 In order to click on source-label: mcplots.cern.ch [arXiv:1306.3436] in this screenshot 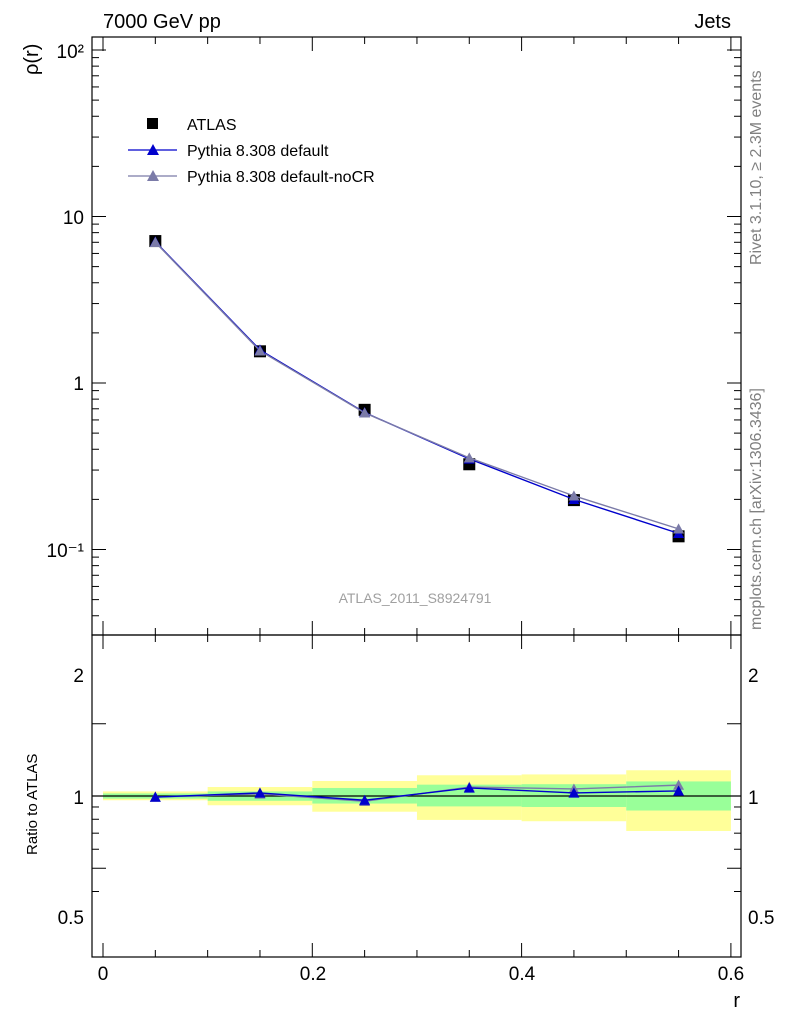, I will do `click(756, 509)`.